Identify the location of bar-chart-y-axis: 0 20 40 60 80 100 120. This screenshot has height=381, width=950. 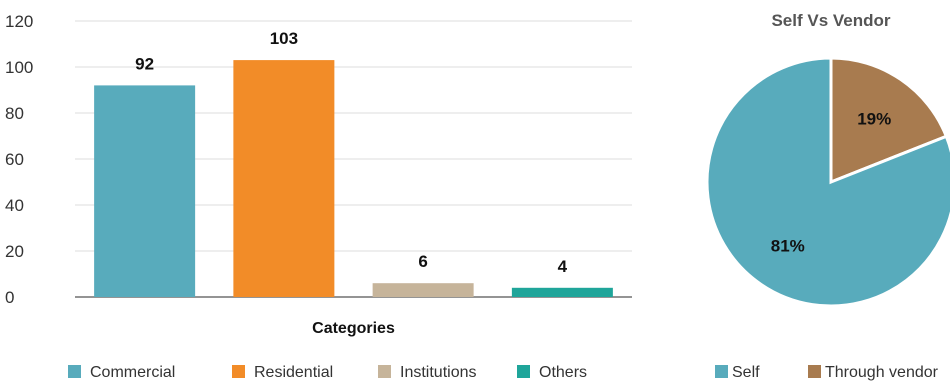
(19, 159).